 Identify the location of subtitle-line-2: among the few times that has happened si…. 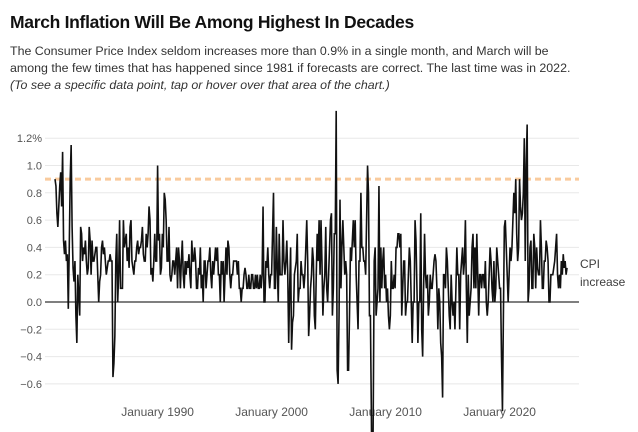
(290, 68).